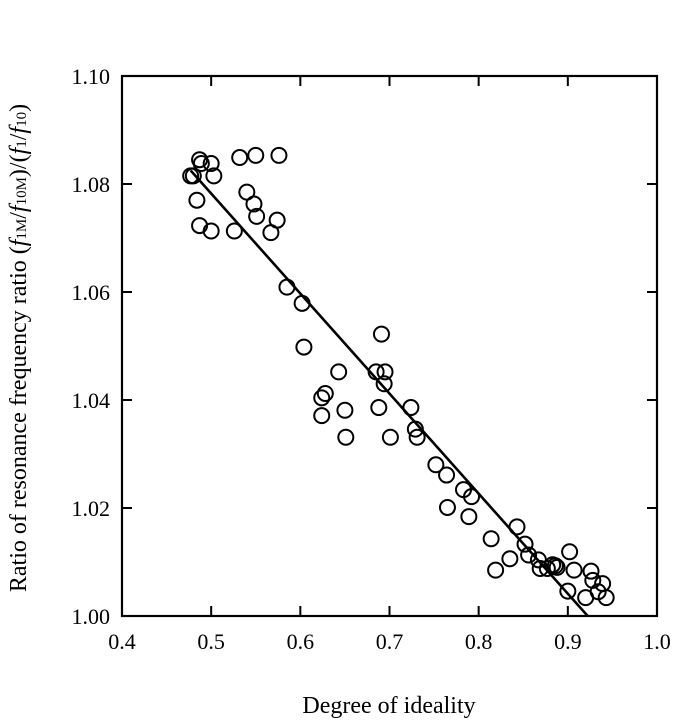 The height and width of the screenshot is (720, 685). What do you see at coordinates (657, 641) in the screenshot?
I see `x-tick-label: 1.0` at bounding box center [657, 641].